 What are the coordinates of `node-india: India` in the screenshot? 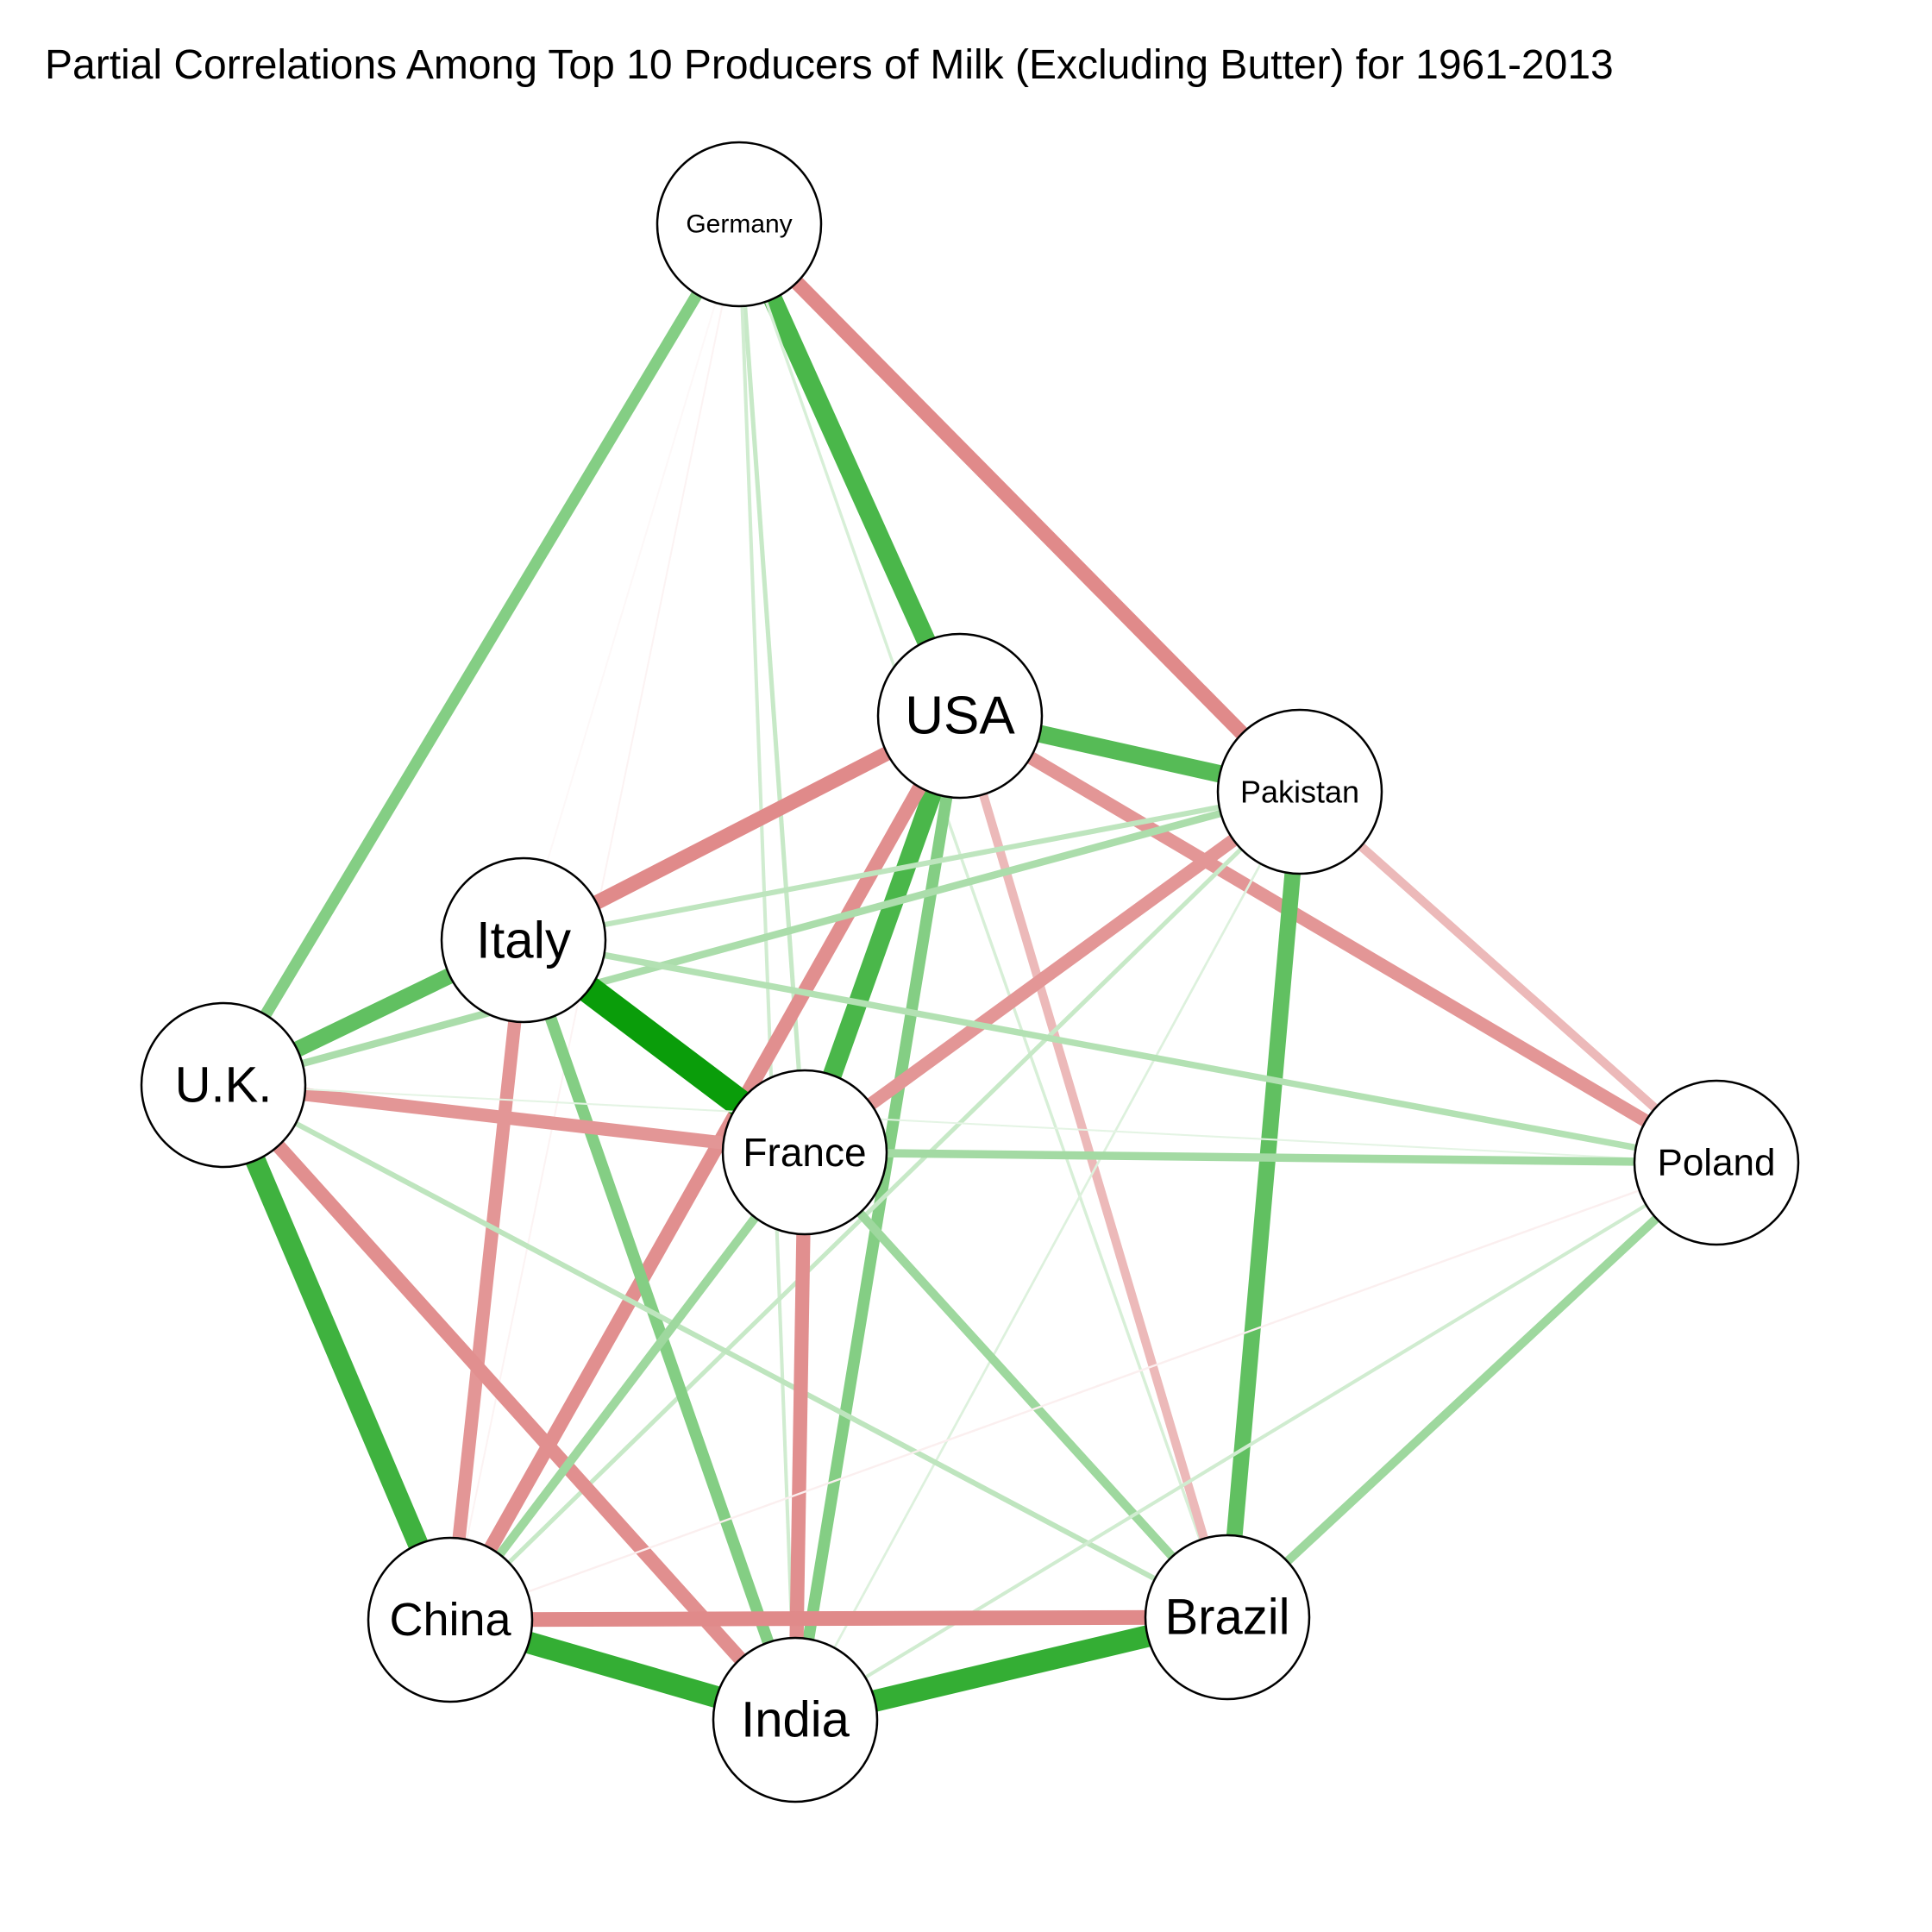 It's located at (795, 1720).